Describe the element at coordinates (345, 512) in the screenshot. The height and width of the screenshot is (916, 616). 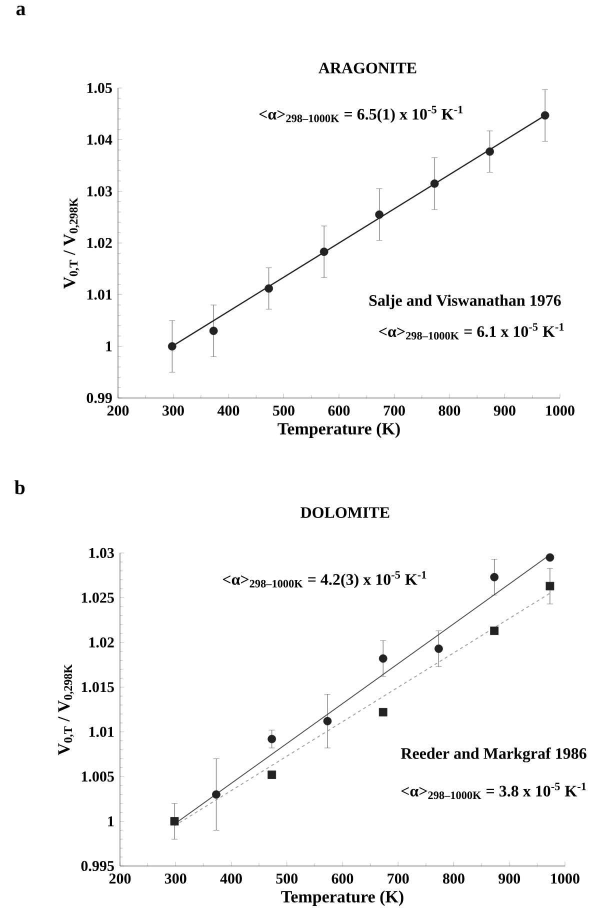
I see `chart-title: DOLOMITE` at that location.